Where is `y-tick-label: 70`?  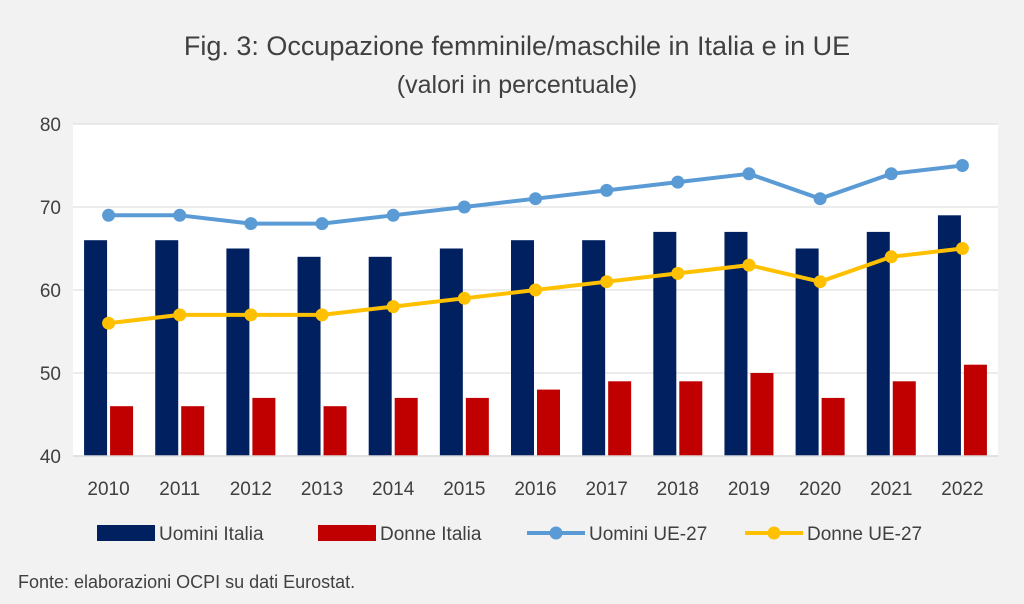
y-tick-label: 70 is located at coordinates (50, 208).